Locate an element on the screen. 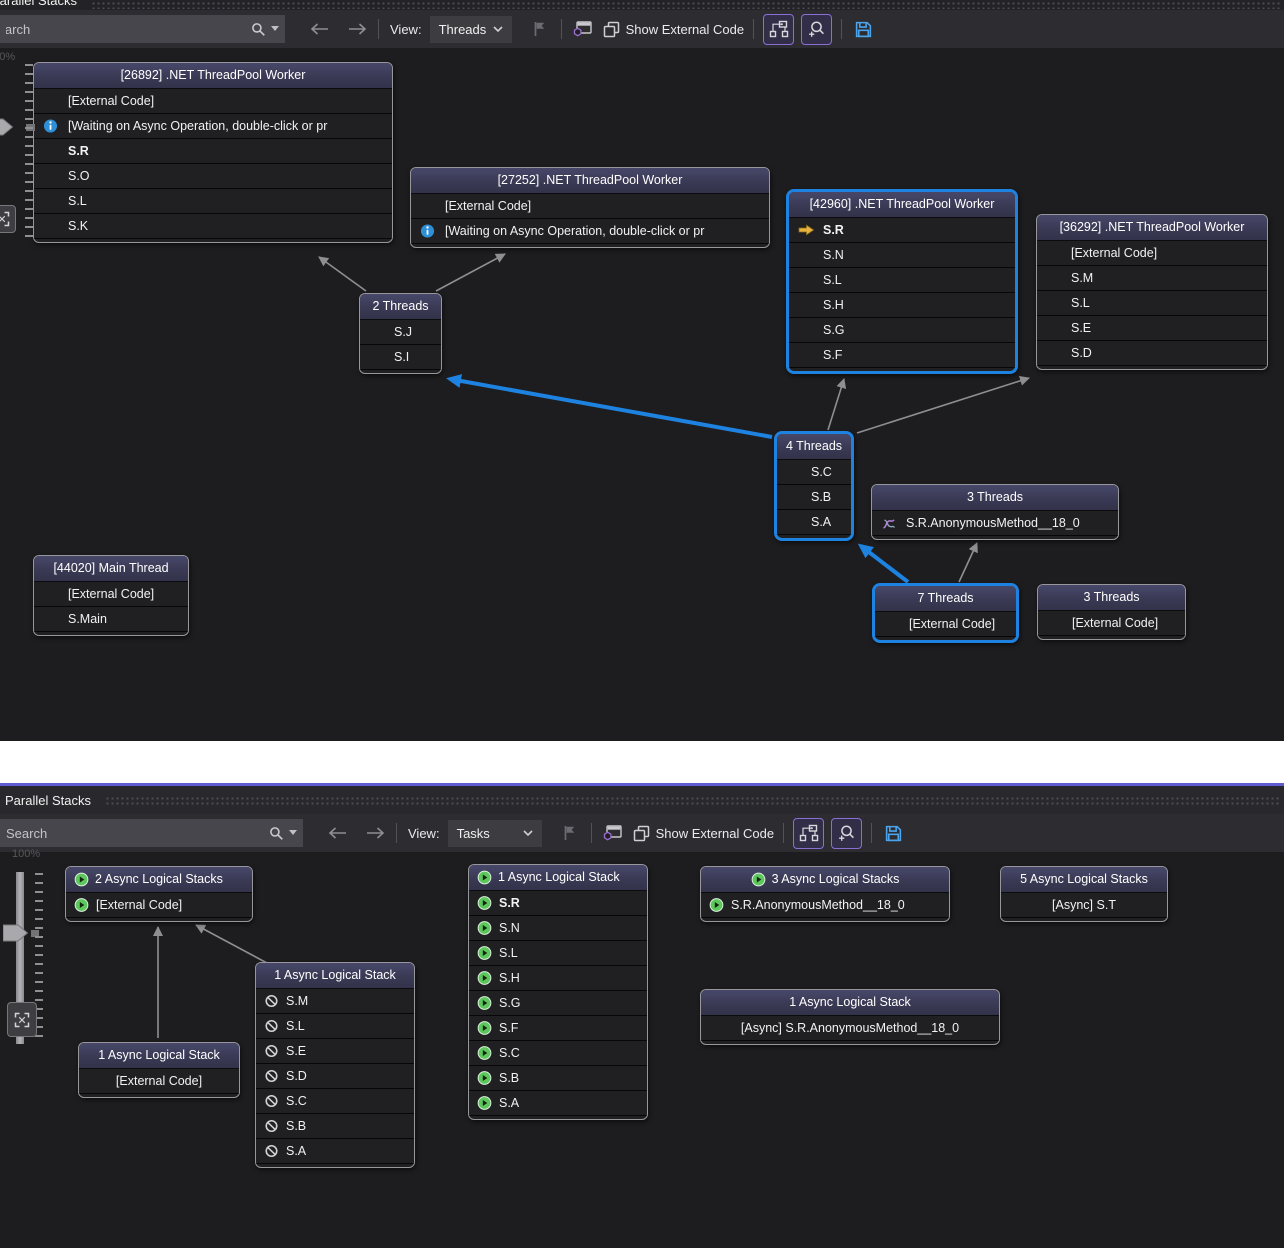 The height and width of the screenshot is (1248, 1284). stack-frame-row: [Async] S.T is located at coordinates (1084, 905).